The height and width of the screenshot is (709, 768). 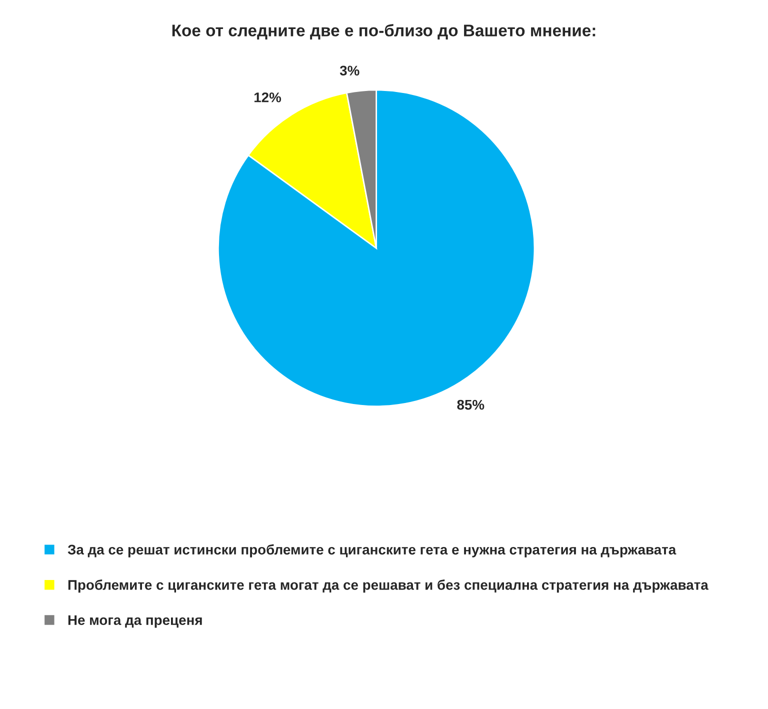 I want to click on chart-title: Кое от следните две е по-близо до Вашето мнение:, so click(x=384, y=32).